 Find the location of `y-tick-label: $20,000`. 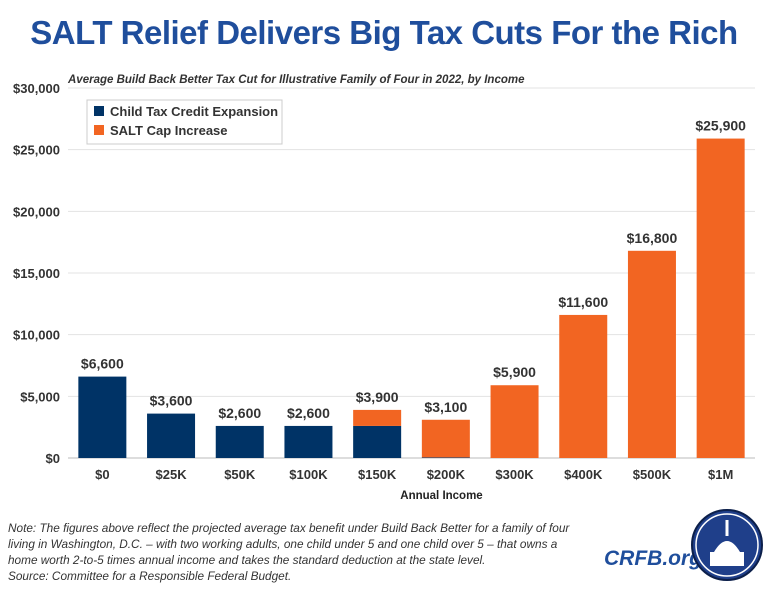

y-tick-label: $20,000 is located at coordinates (36, 211).